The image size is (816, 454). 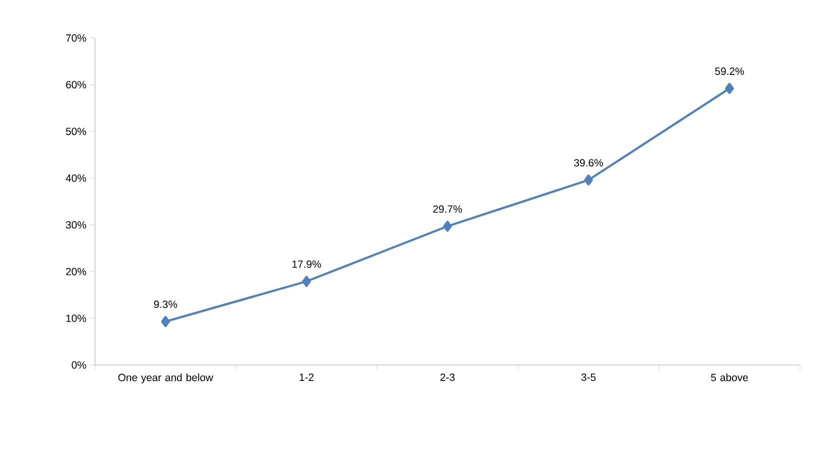 What do you see at coordinates (588, 162) in the screenshot?
I see `data-label: 39.6%` at bounding box center [588, 162].